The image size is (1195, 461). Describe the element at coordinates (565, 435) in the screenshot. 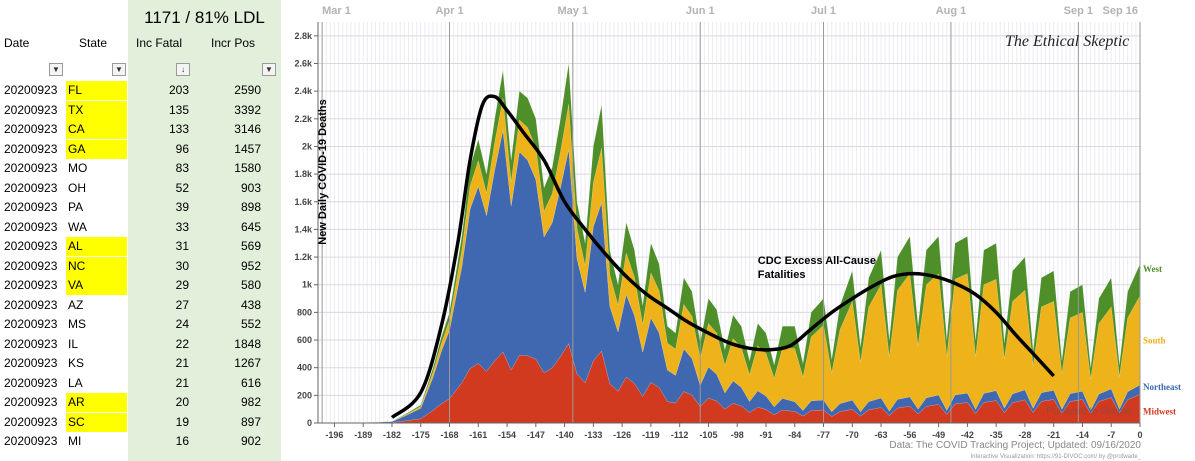

I see `x-tick-label: -140` at that location.